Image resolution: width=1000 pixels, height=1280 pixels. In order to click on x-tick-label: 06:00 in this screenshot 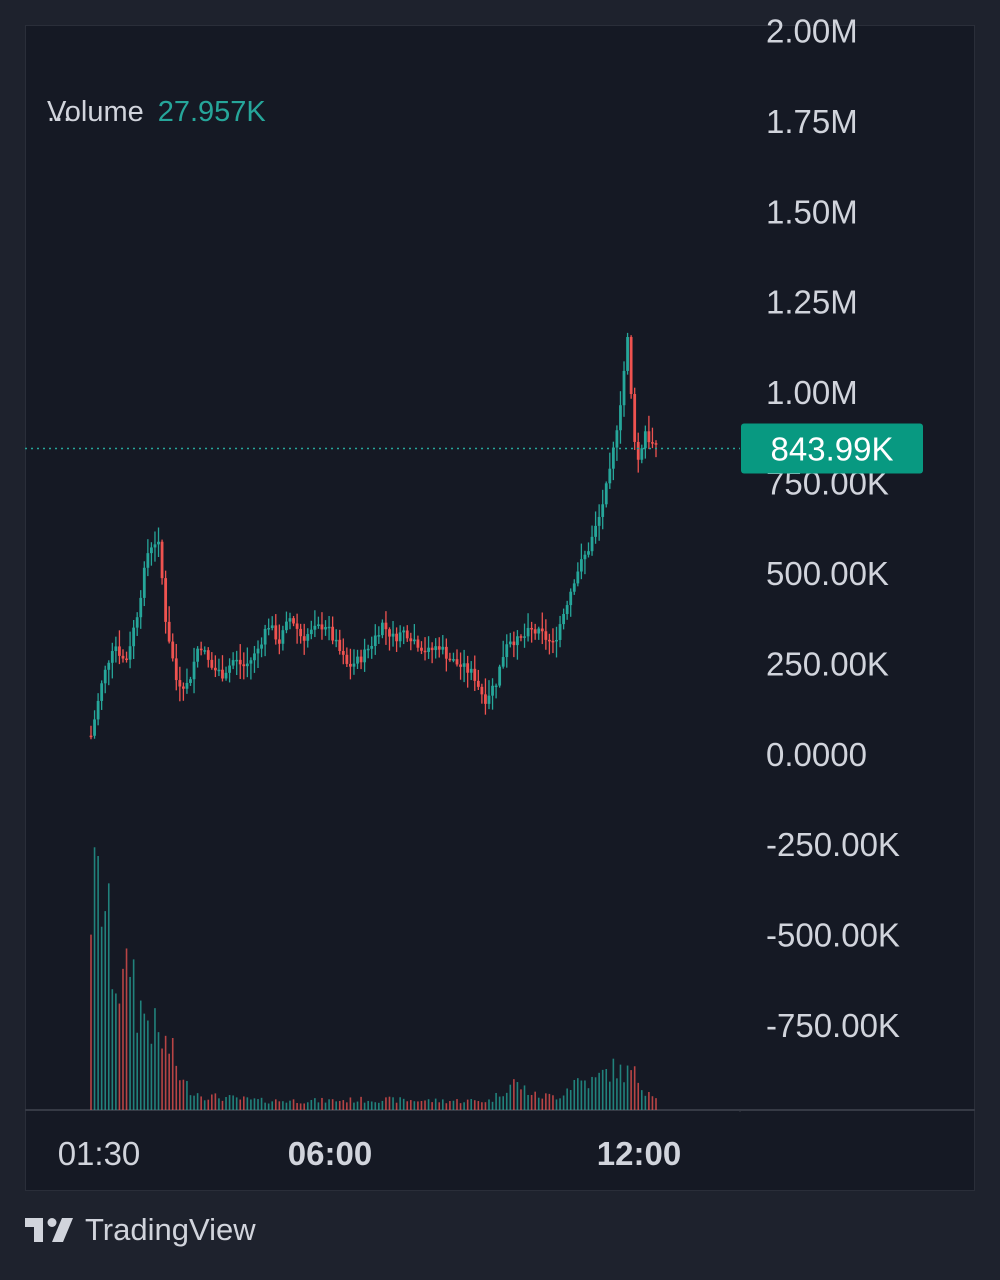, I will do `click(330, 1153)`.